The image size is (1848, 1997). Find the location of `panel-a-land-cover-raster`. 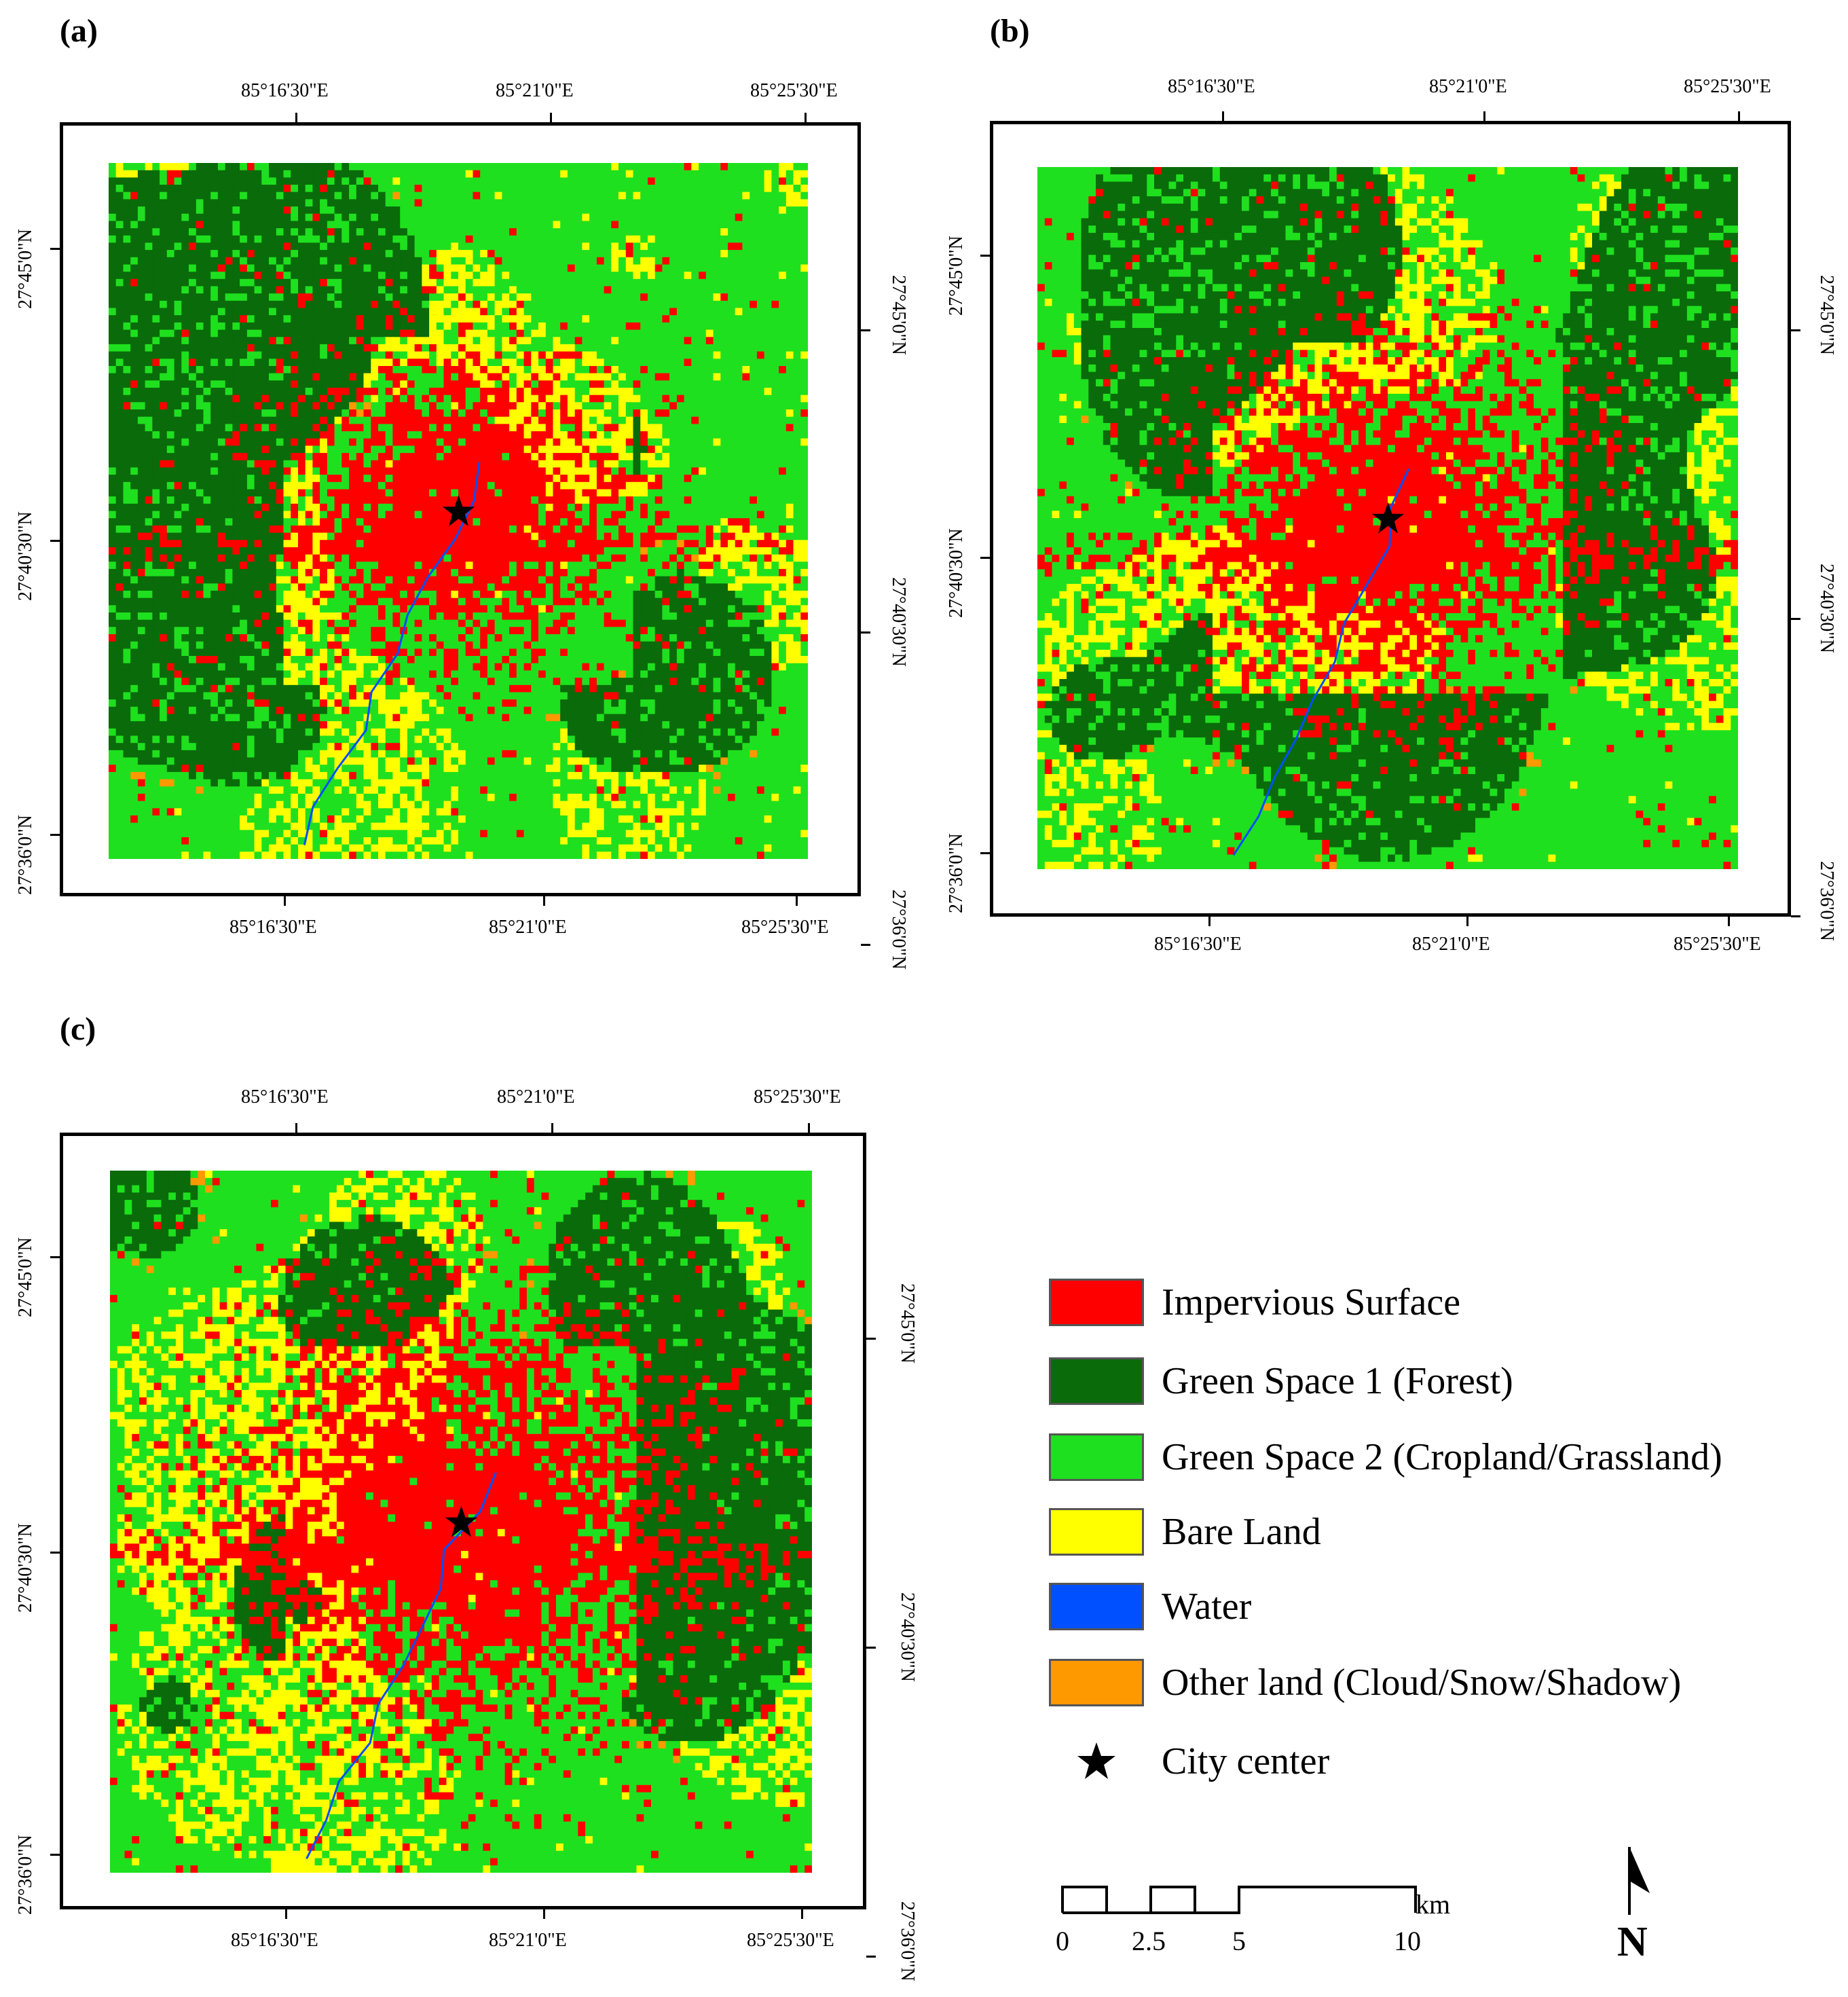

panel-a-land-cover-raster is located at coordinates (458, 511).